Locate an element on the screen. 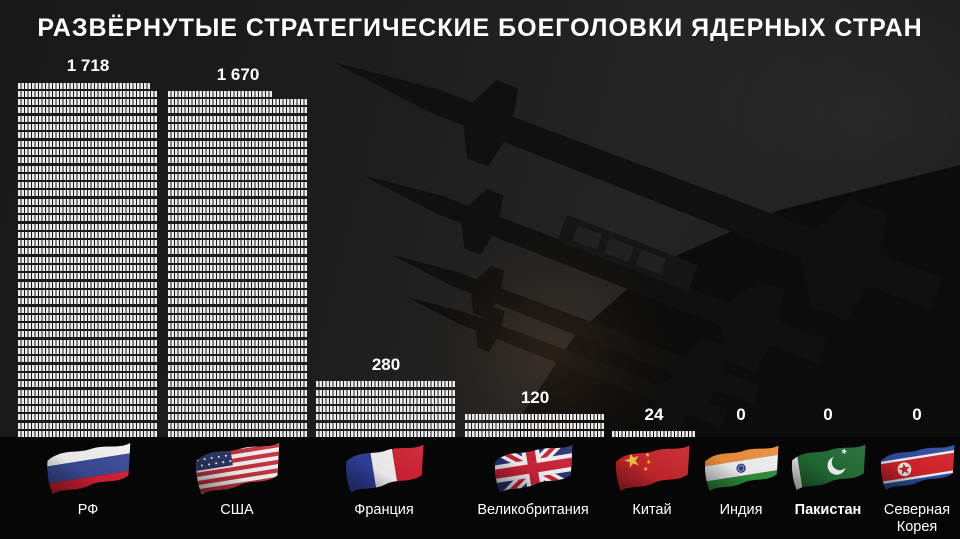 The image size is (960, 539). flag-pakistan is located at coordinates (828, 468).